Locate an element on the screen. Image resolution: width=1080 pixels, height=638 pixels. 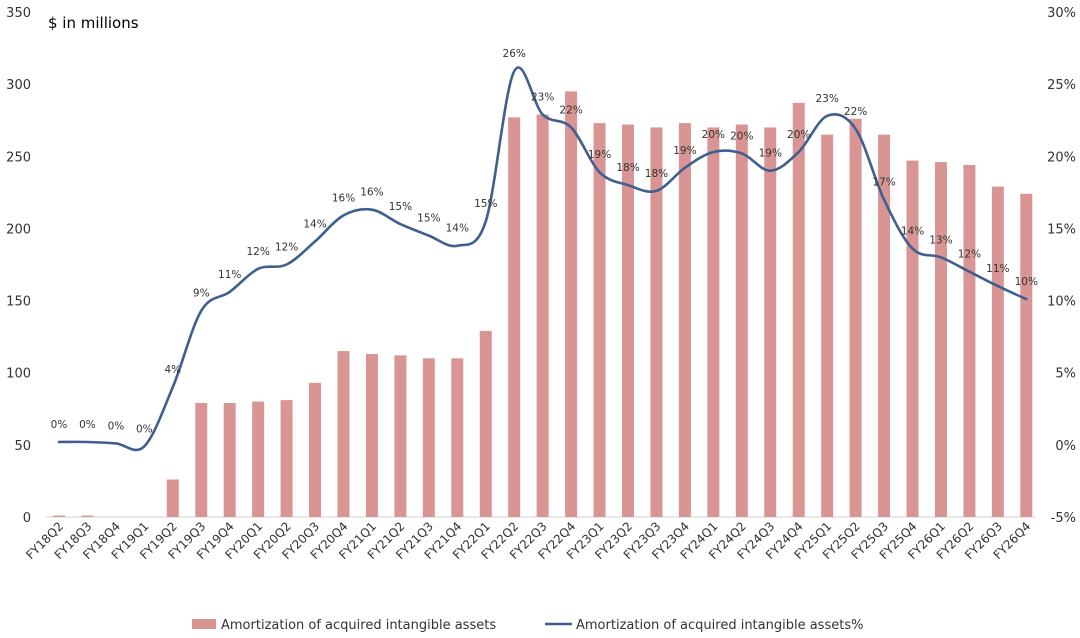
right-tick-label: 5% is located at coordinates (1065, 374).